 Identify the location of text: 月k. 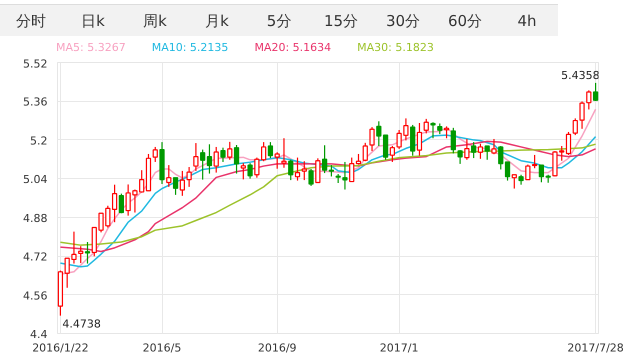
(217, 21).